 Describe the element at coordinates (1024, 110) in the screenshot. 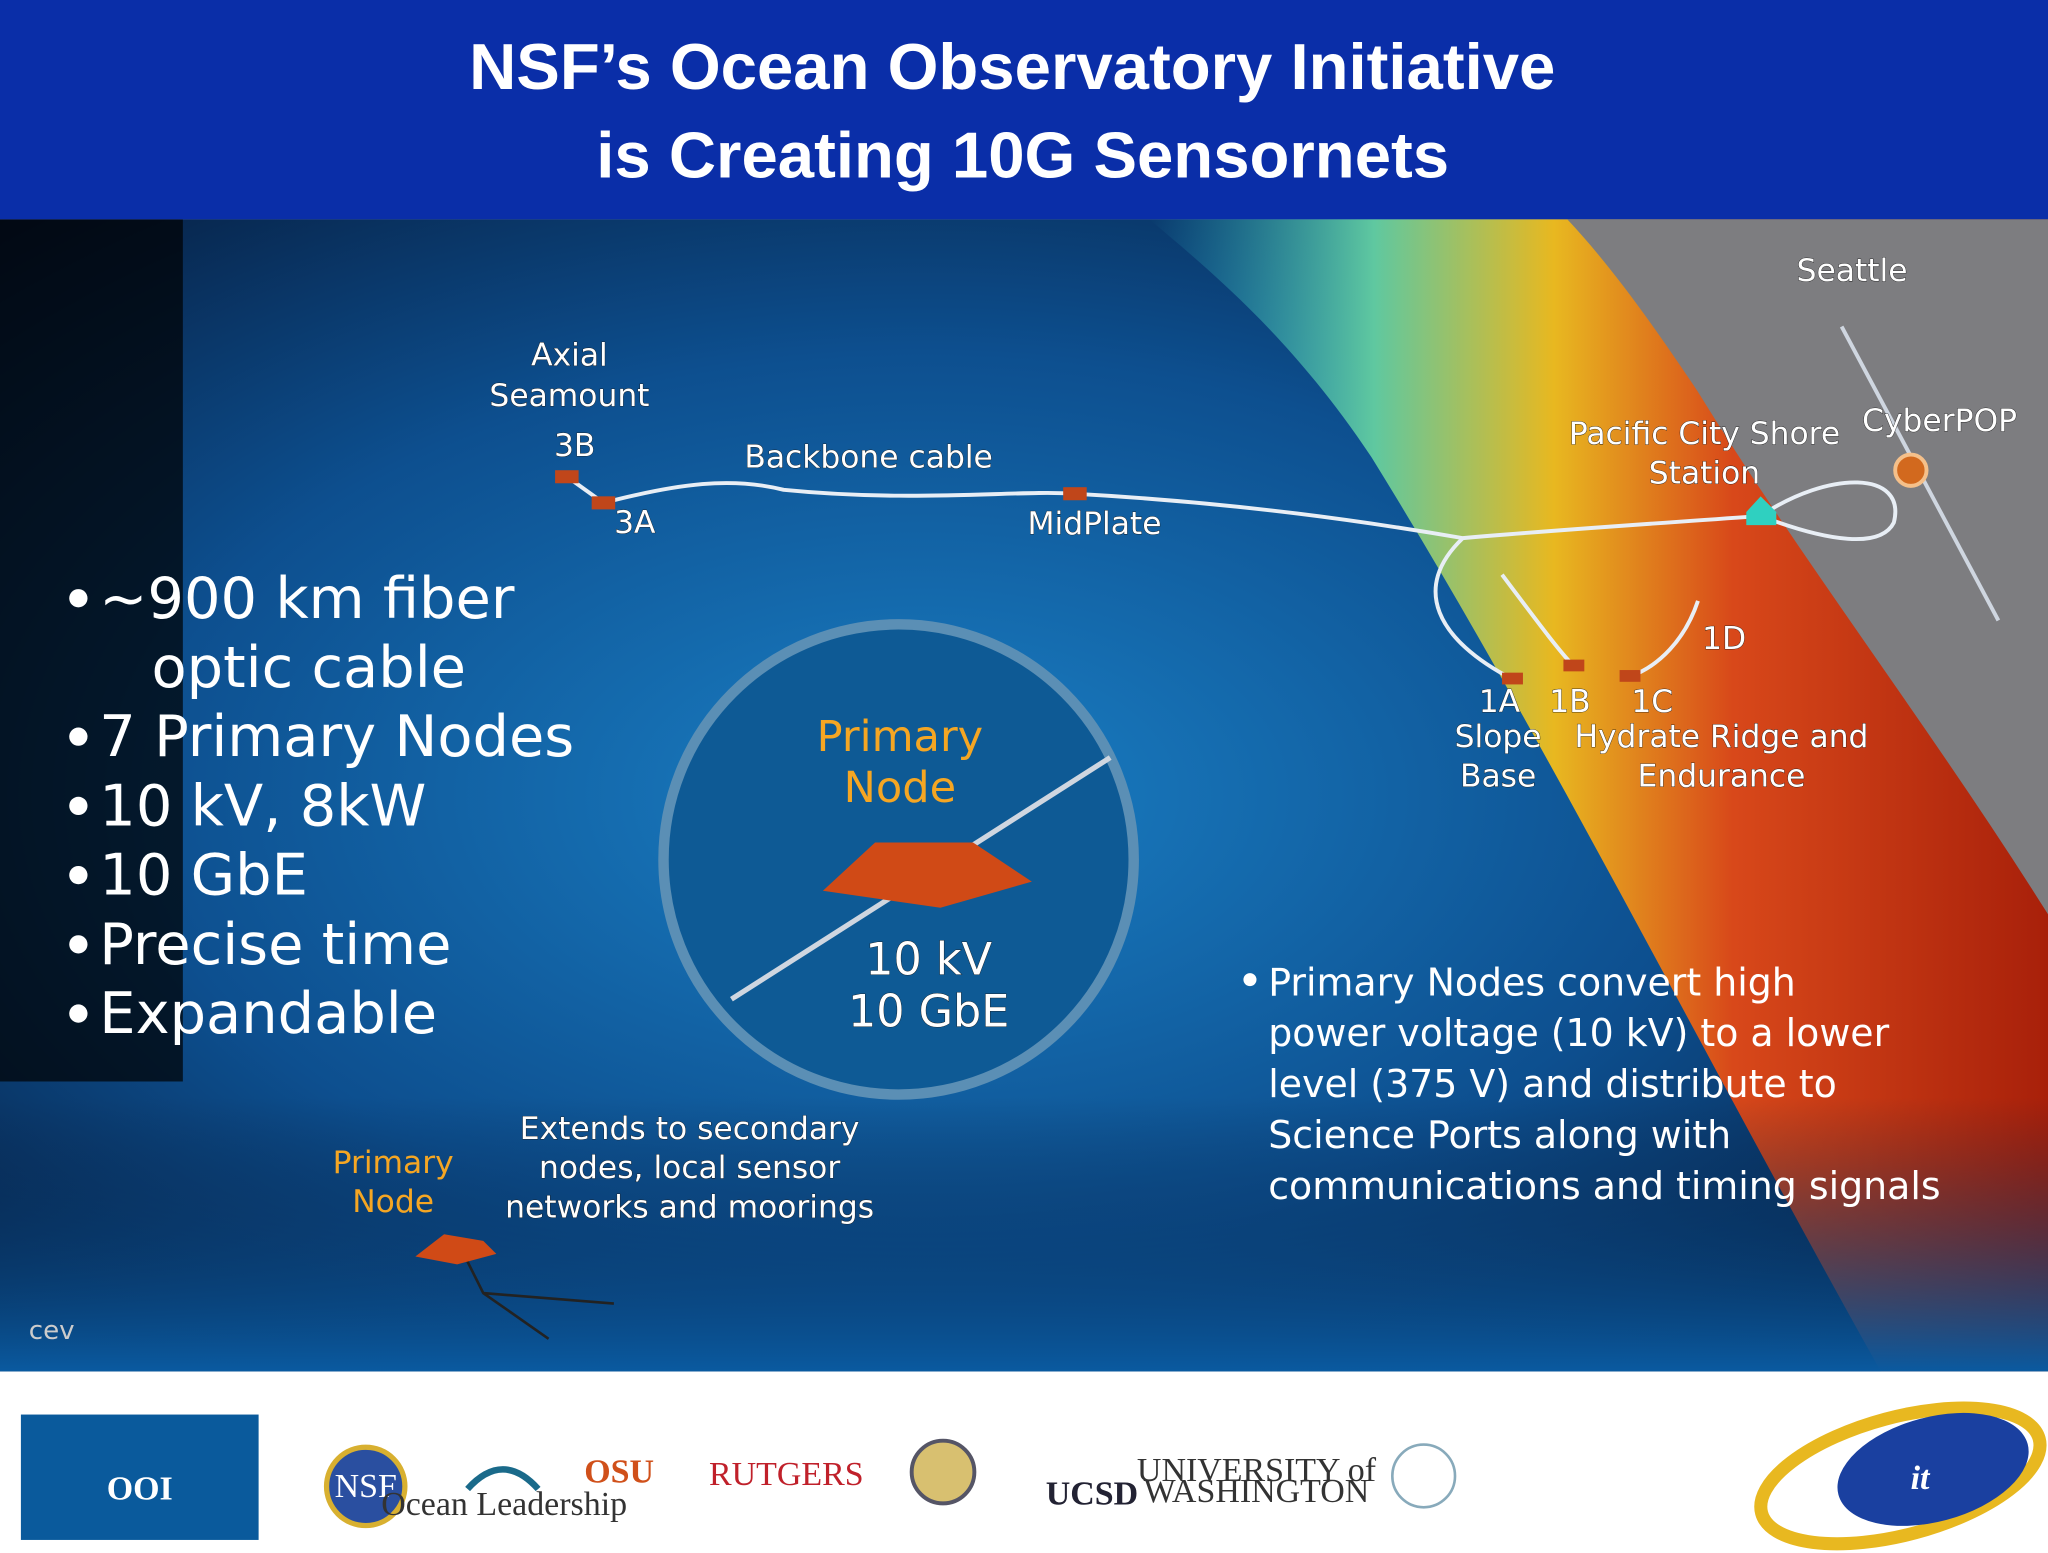

I see `header-band` at that location.